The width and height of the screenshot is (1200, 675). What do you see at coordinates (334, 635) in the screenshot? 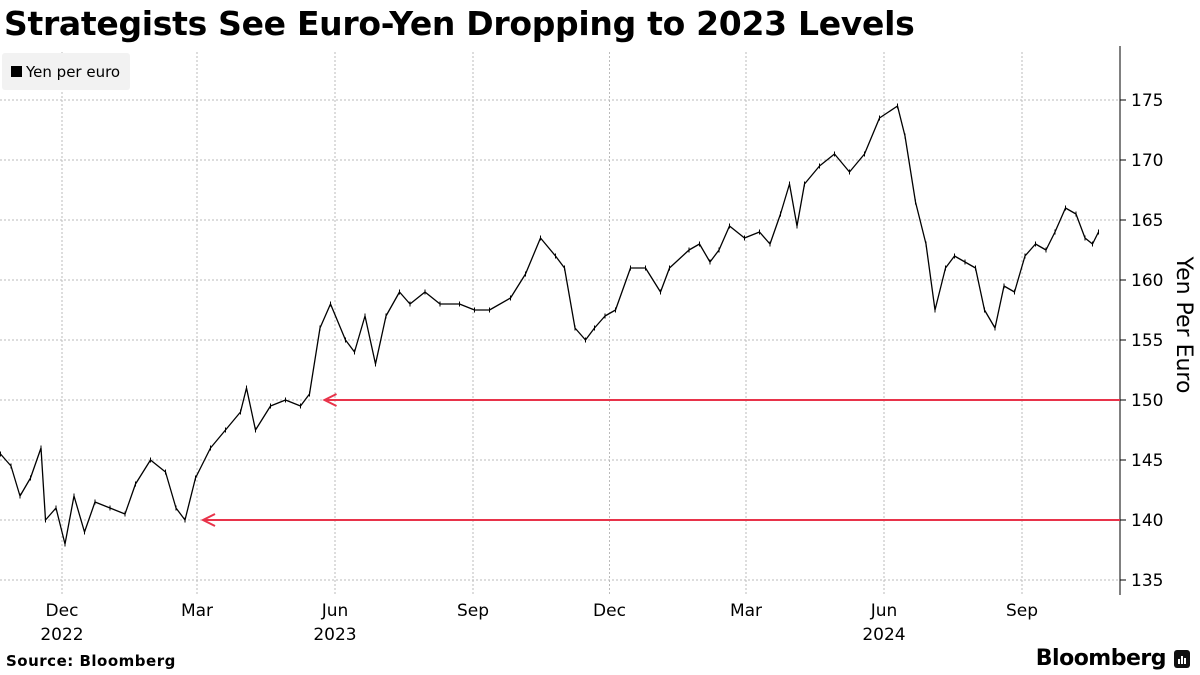
I see `x-tick-label-year: 2023` at bounding box center [334, 635].